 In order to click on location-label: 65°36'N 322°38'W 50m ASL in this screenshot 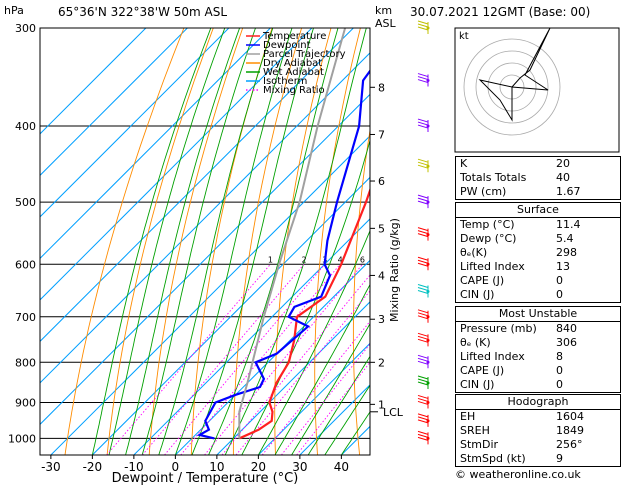, I will do `click(142, 12)`.